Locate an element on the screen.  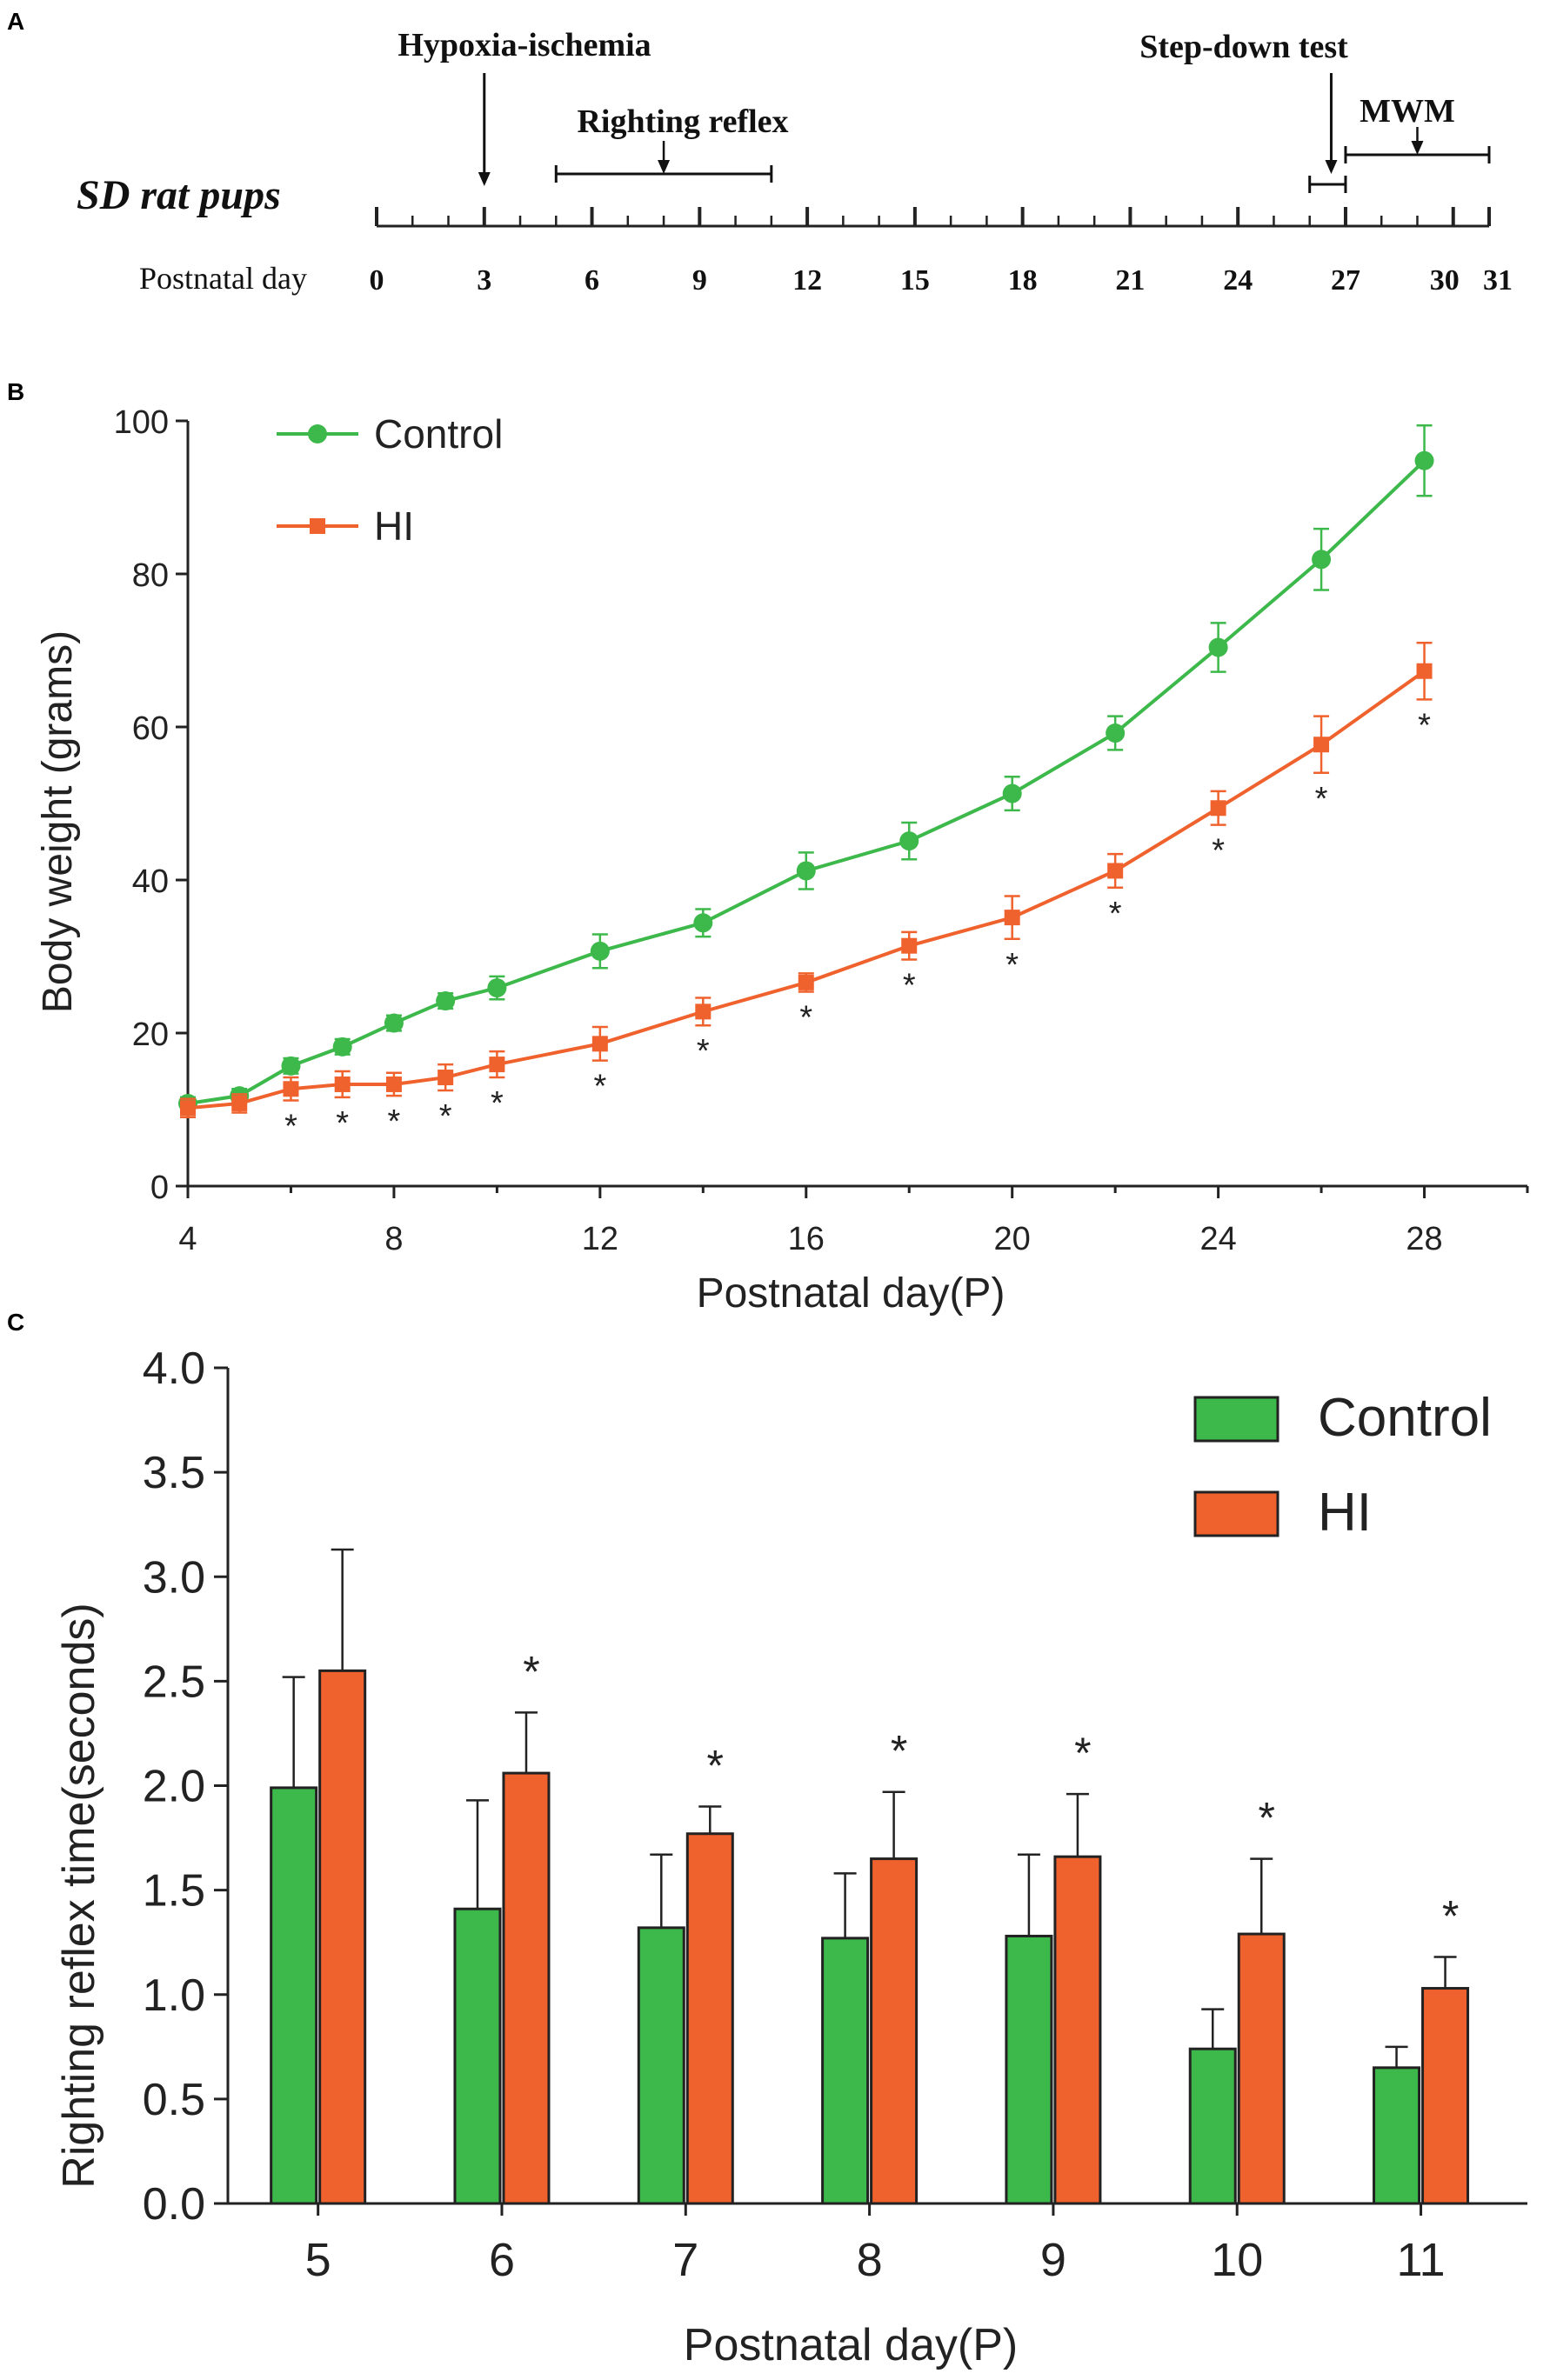
c-y-tick-label: 2.0 is located at coordinates (174, 1787).